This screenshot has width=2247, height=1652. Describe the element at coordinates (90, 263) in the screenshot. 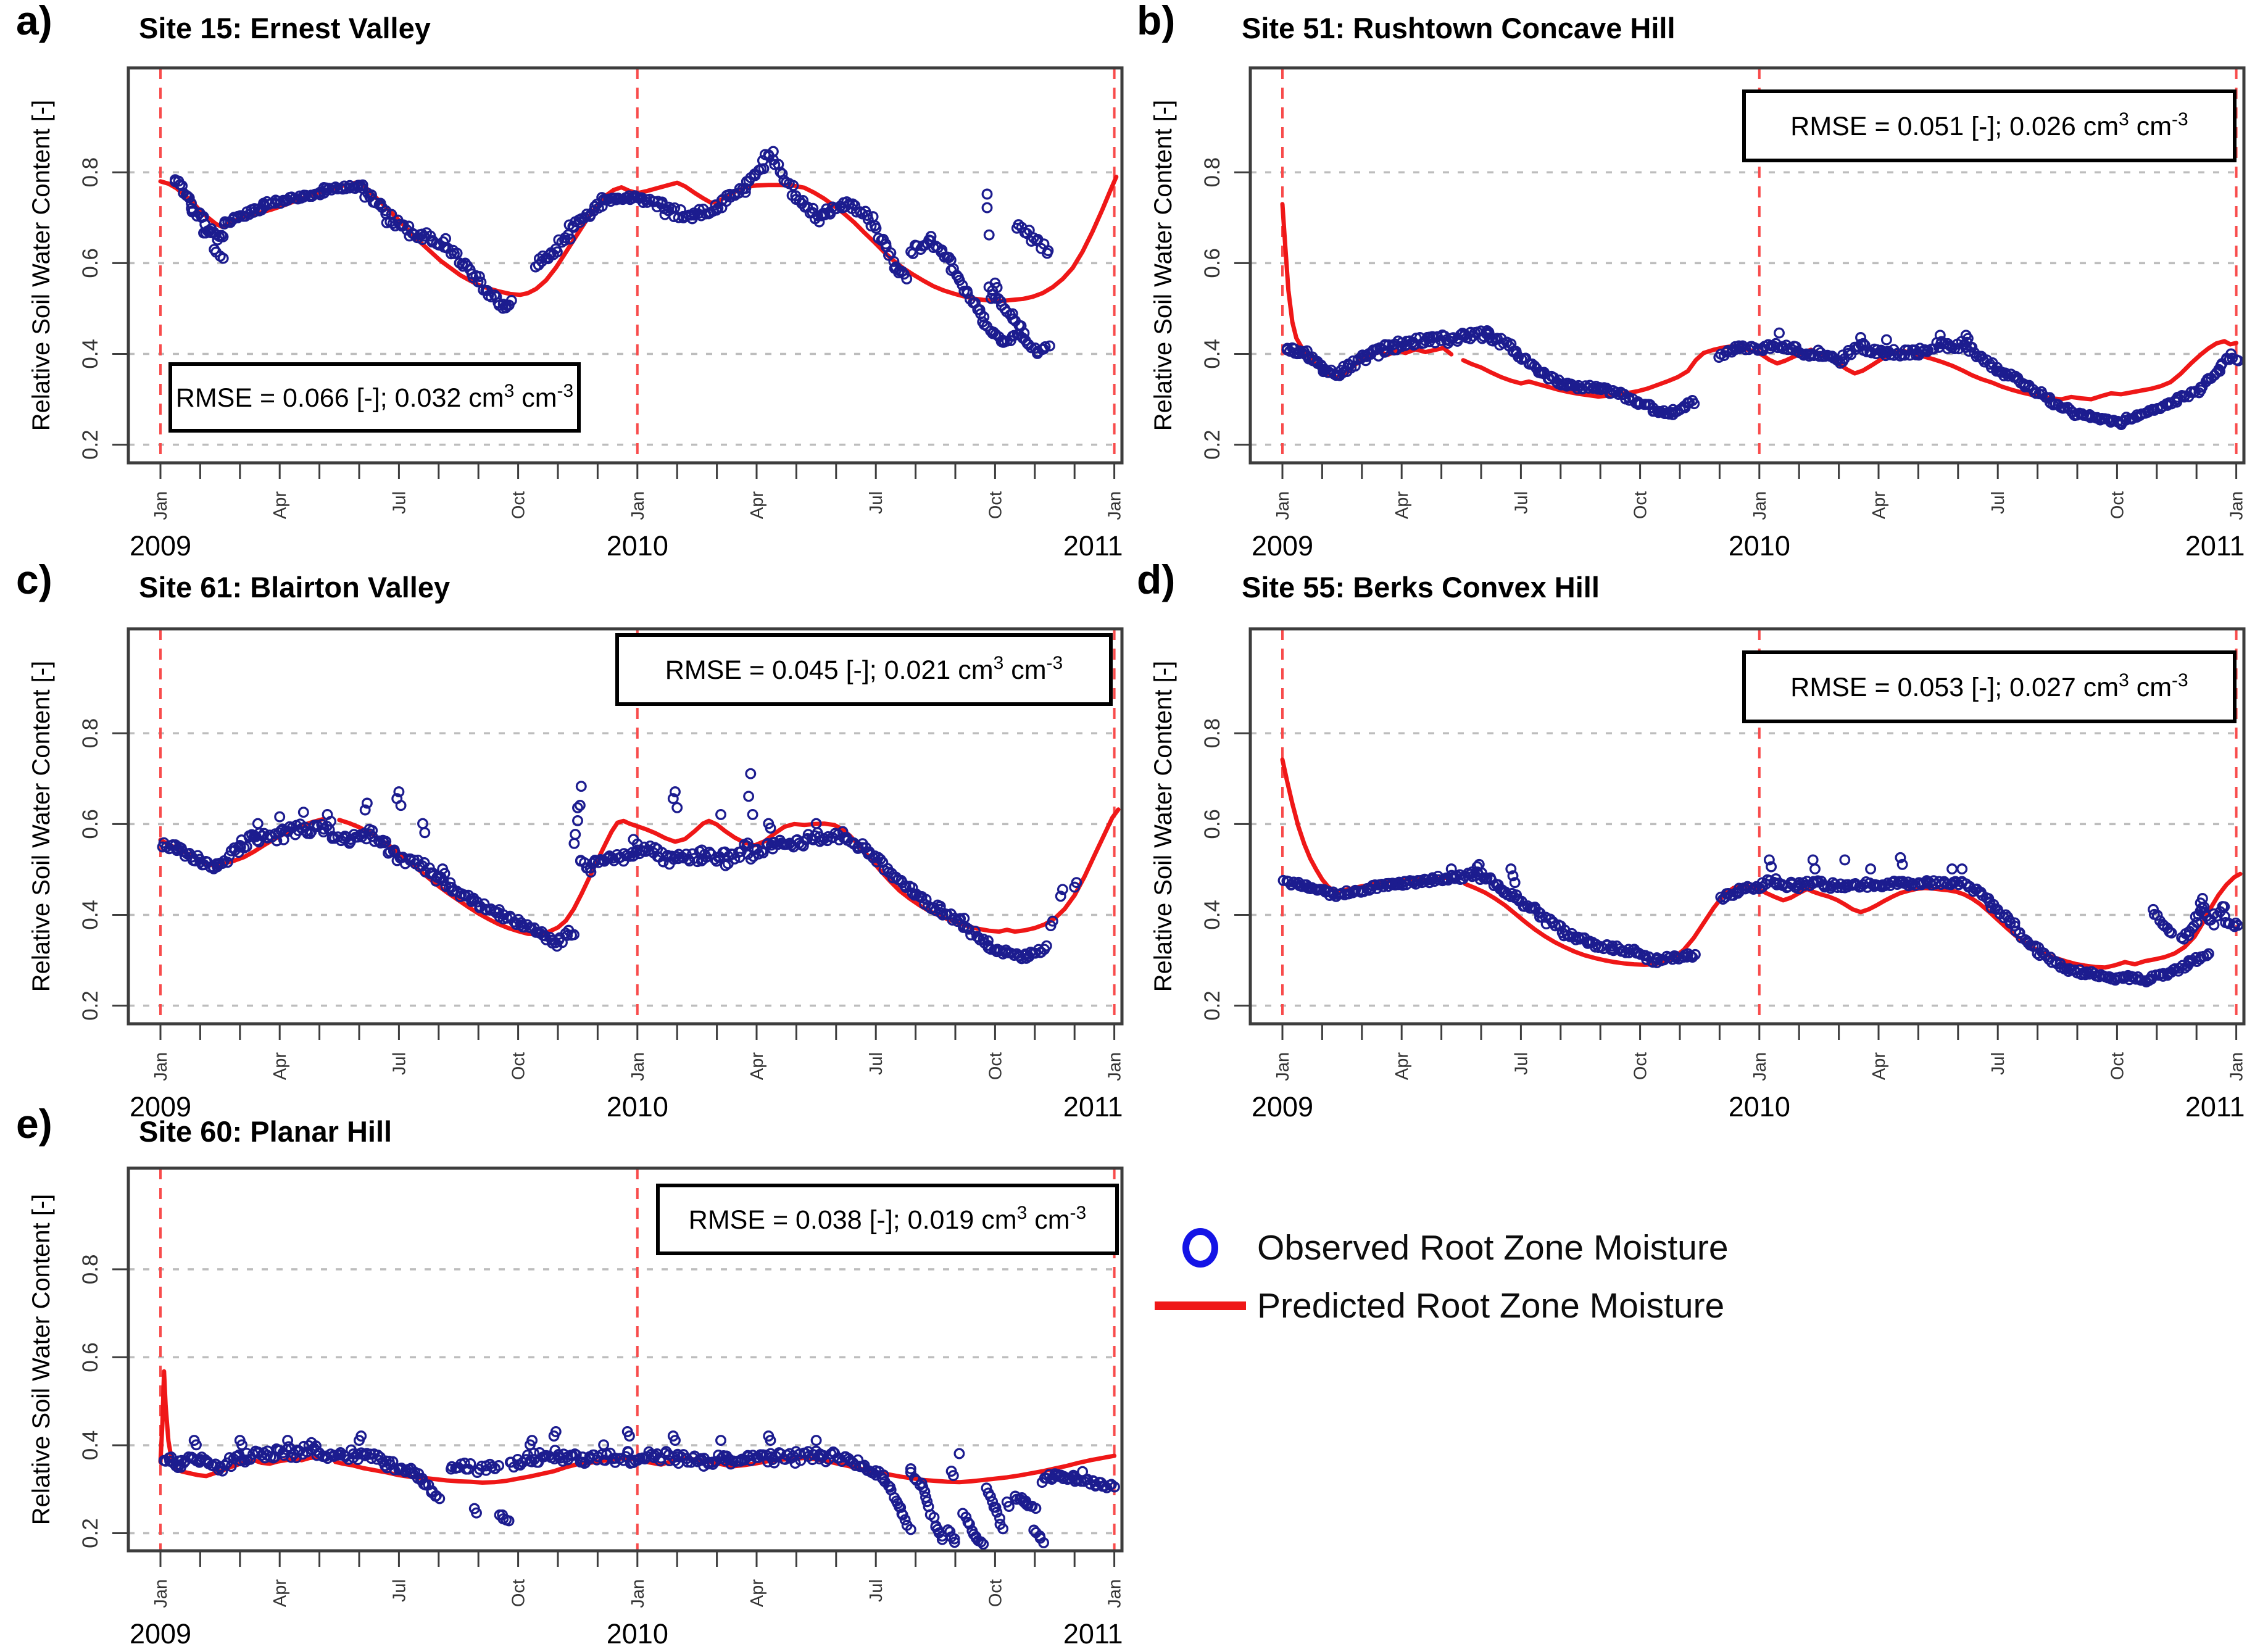

I see `y-tick-label: 0.6` at that location.